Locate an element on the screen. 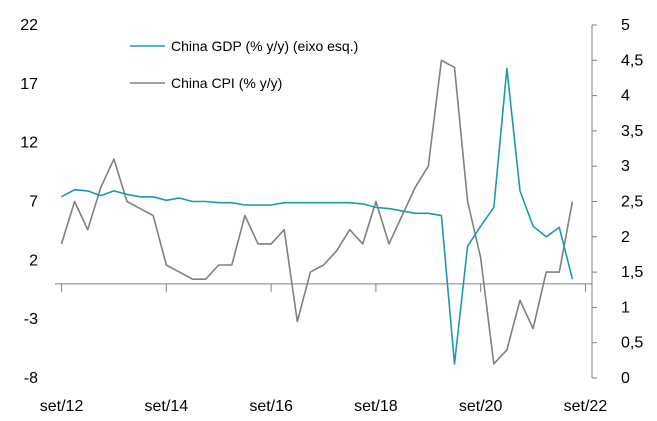  x-axis-tick-label: set/18 is located at coordinates (376, 406).